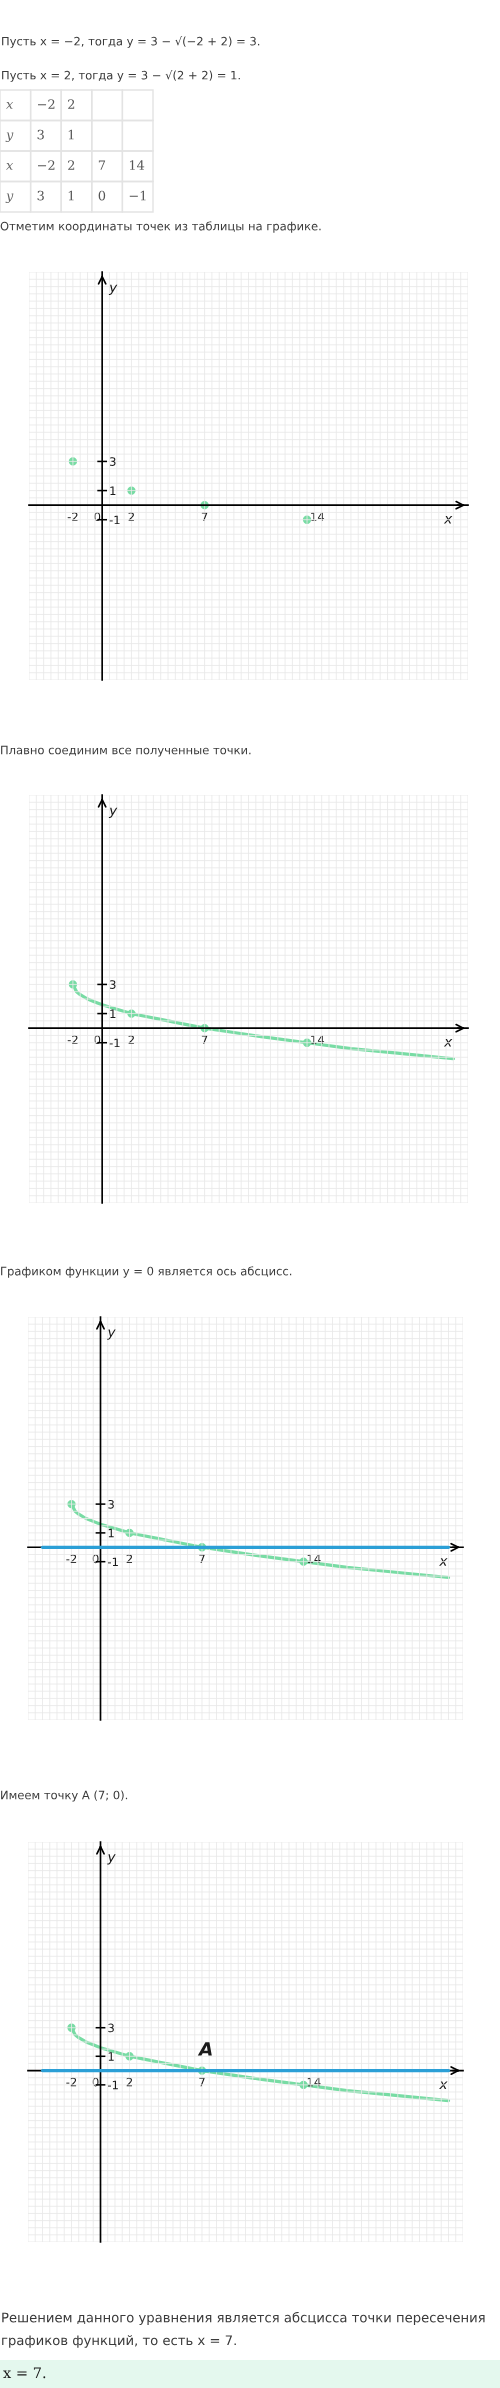  I want to click on text: −1, so click(137, 195).